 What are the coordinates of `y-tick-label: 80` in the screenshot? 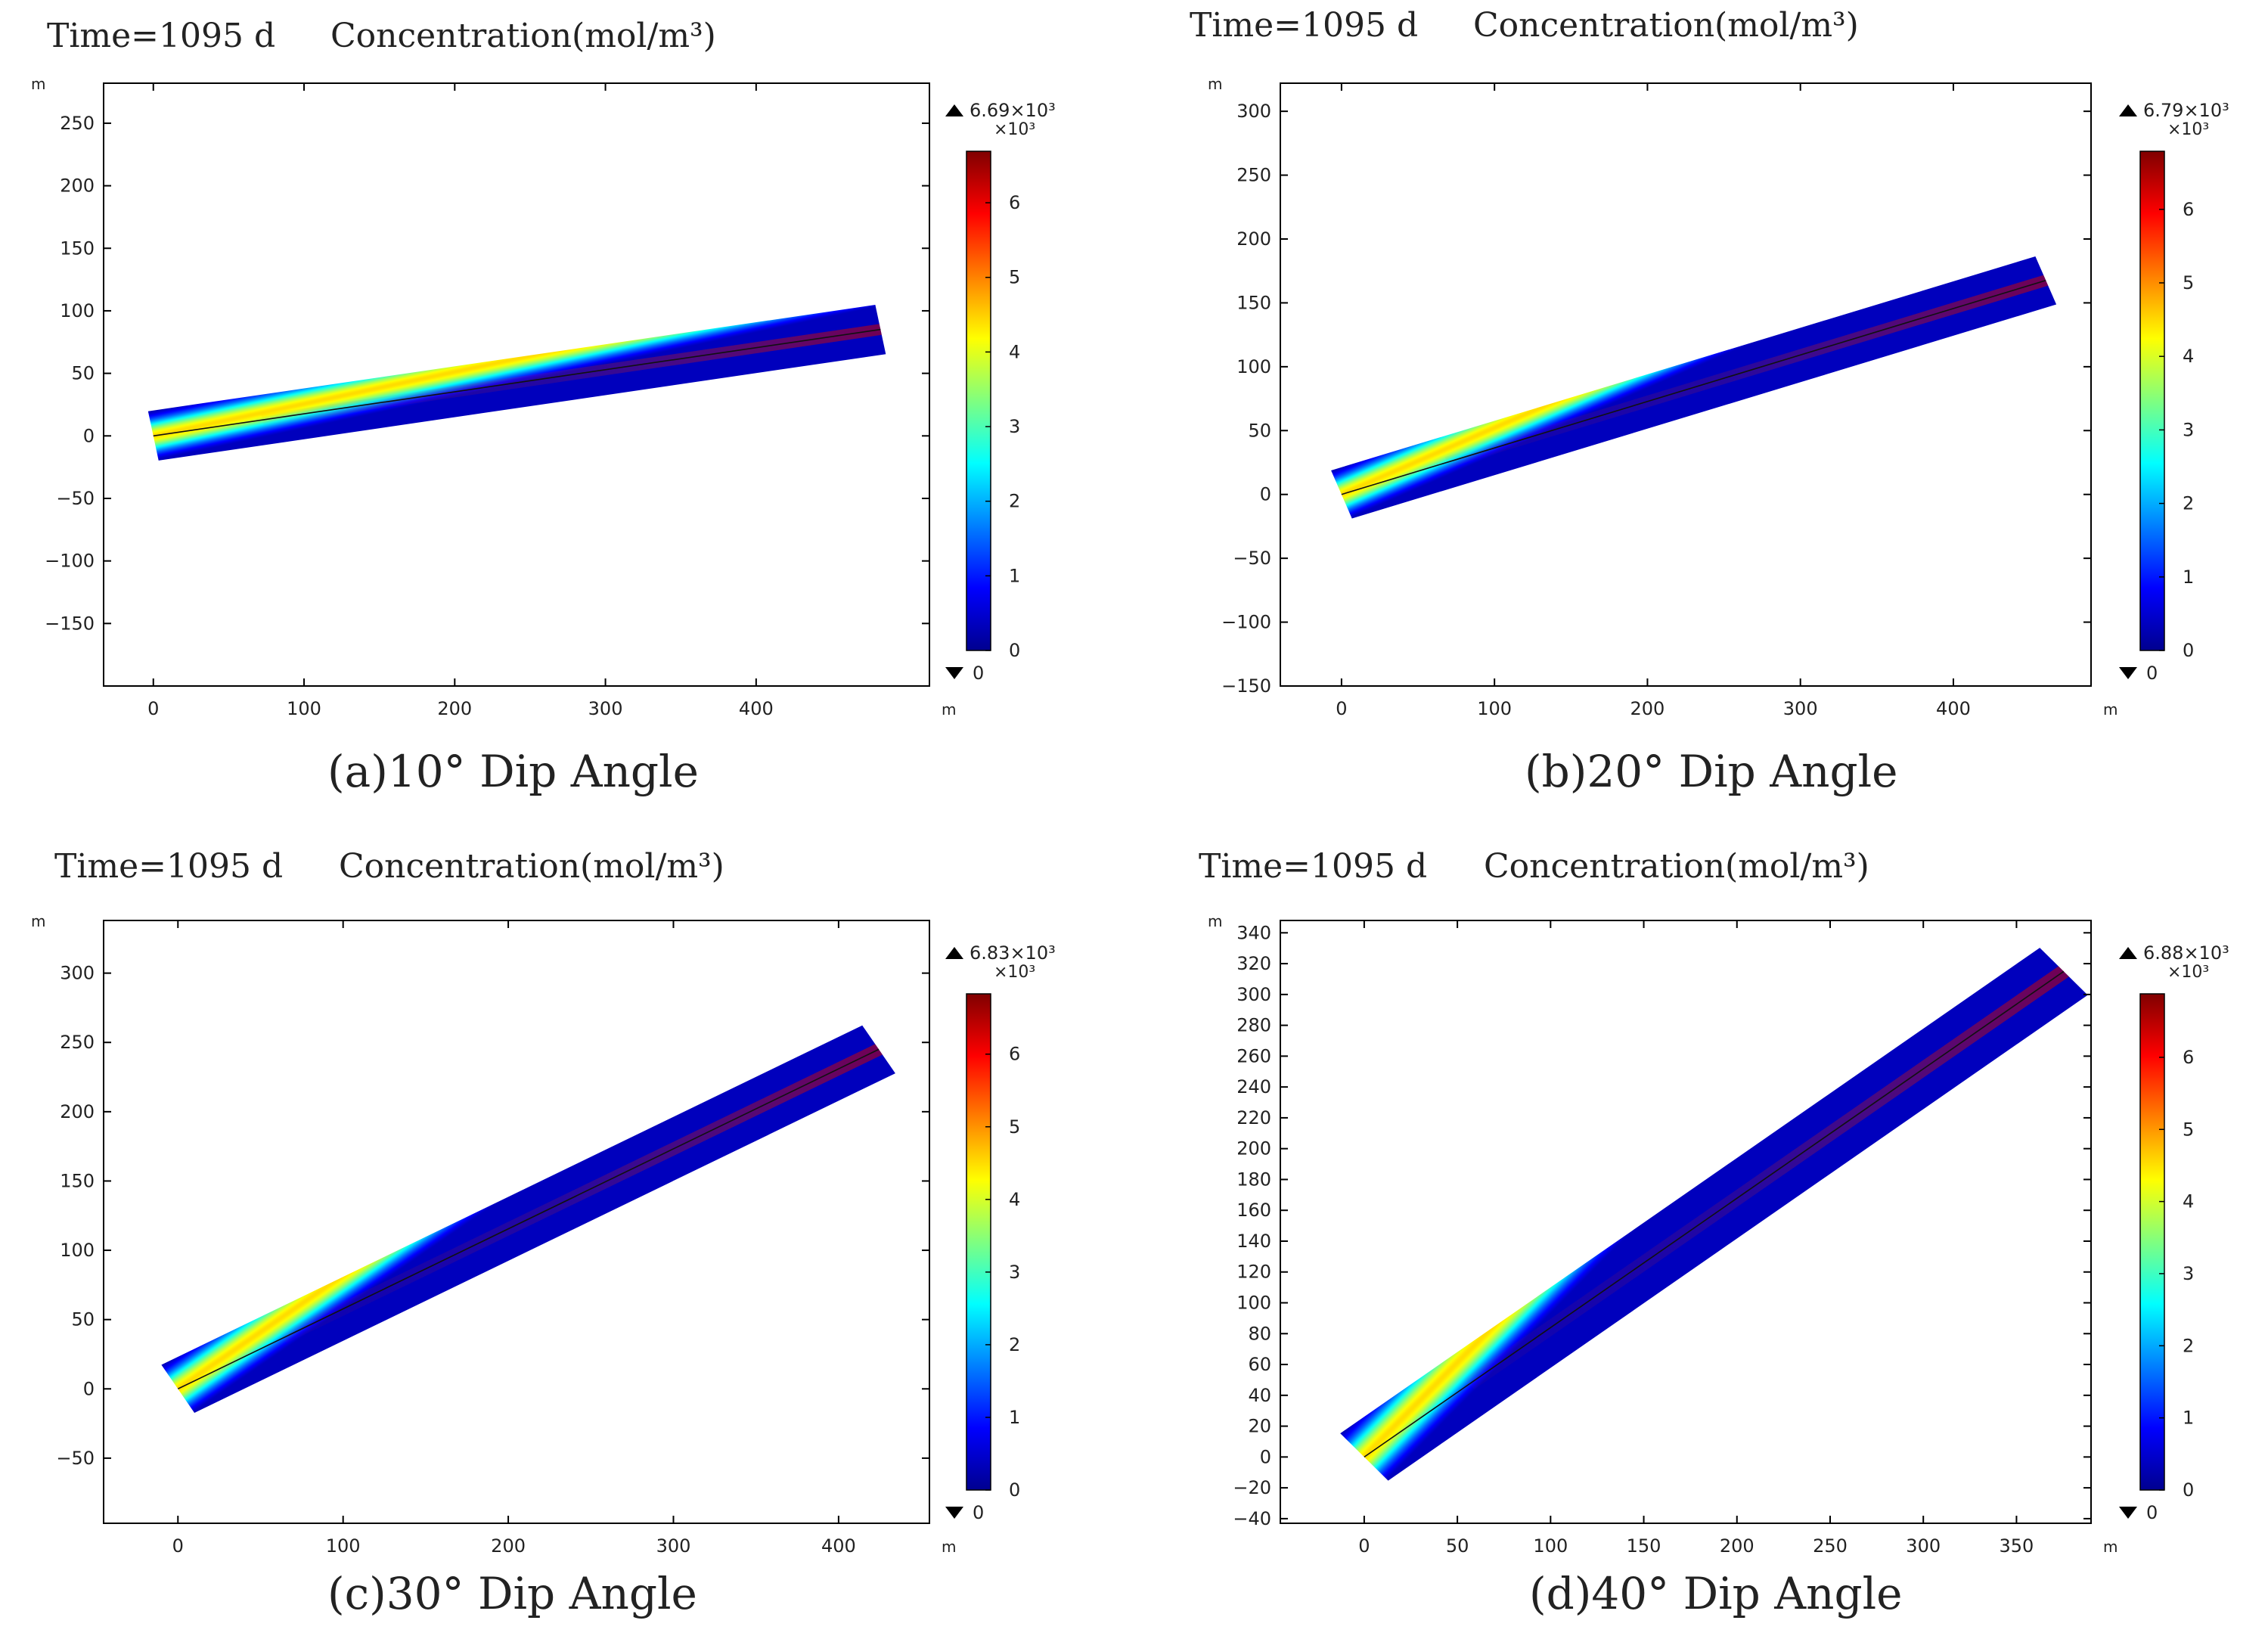 It's located at (1259, 1333).